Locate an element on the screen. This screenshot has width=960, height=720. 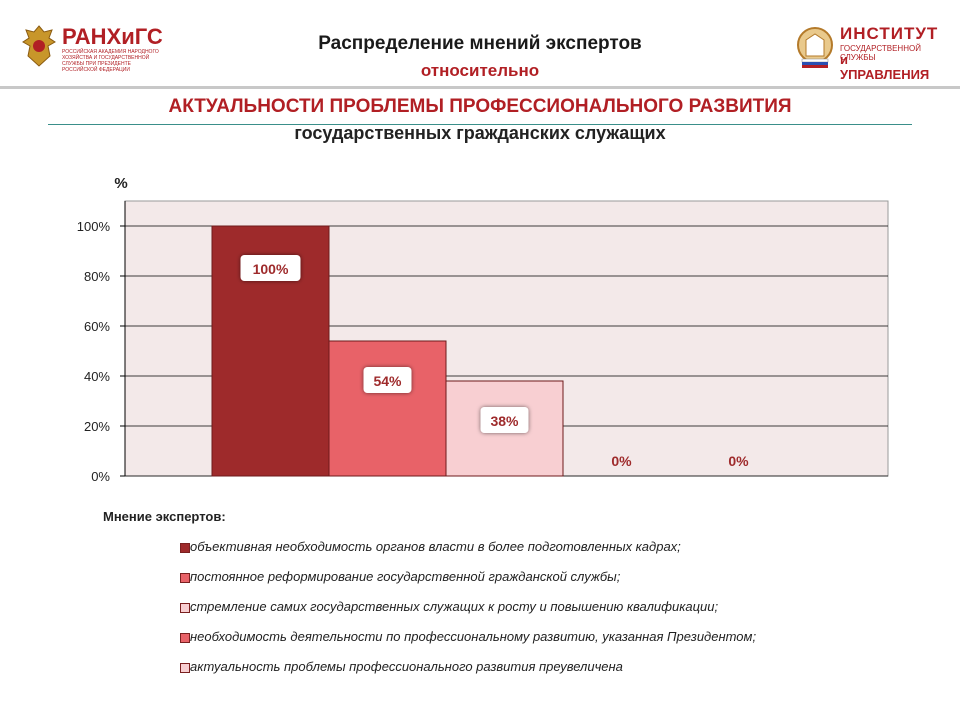
logo-right-line3: и УПРАВЛЕНИЯ is located at coordinates (885, 67).